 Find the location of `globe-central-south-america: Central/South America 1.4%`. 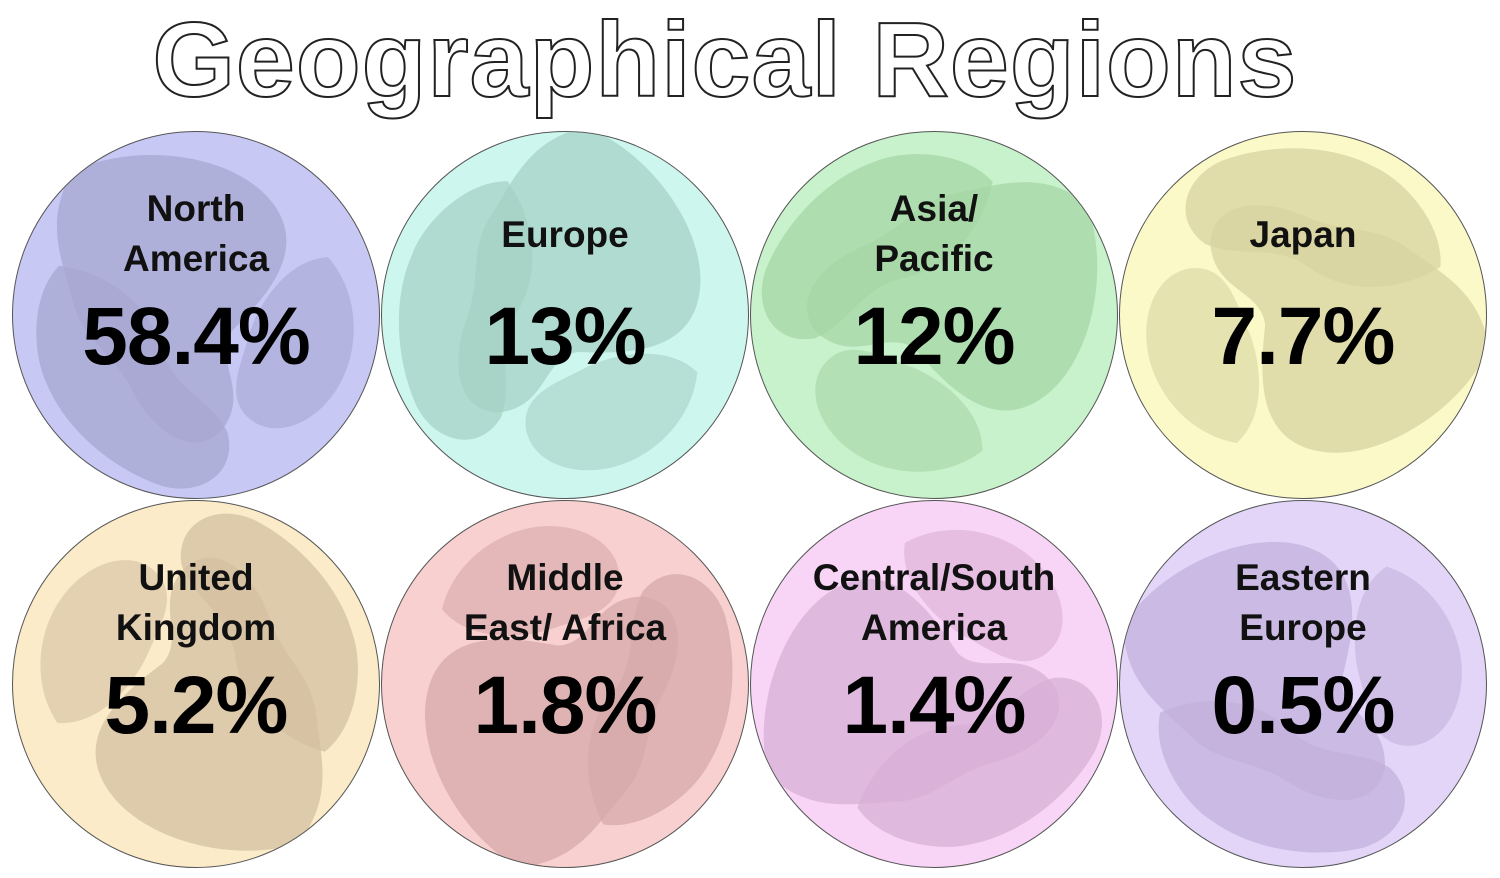

globe-central-south-america: Central/South America 1.4% is located at coordinates (934, 684).